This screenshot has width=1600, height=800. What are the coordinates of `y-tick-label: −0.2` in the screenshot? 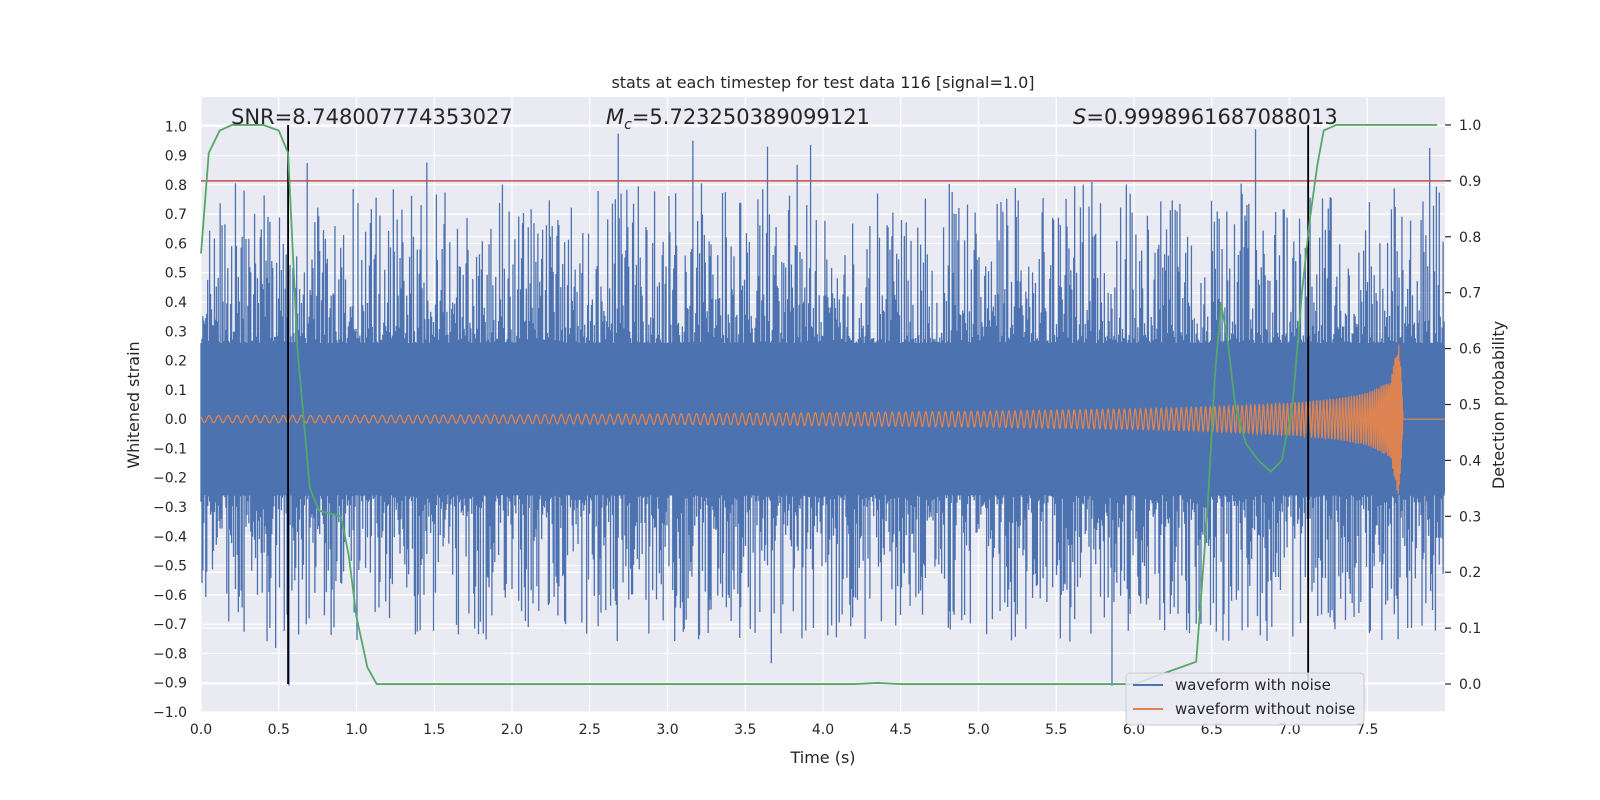 It's located at (170, 479).